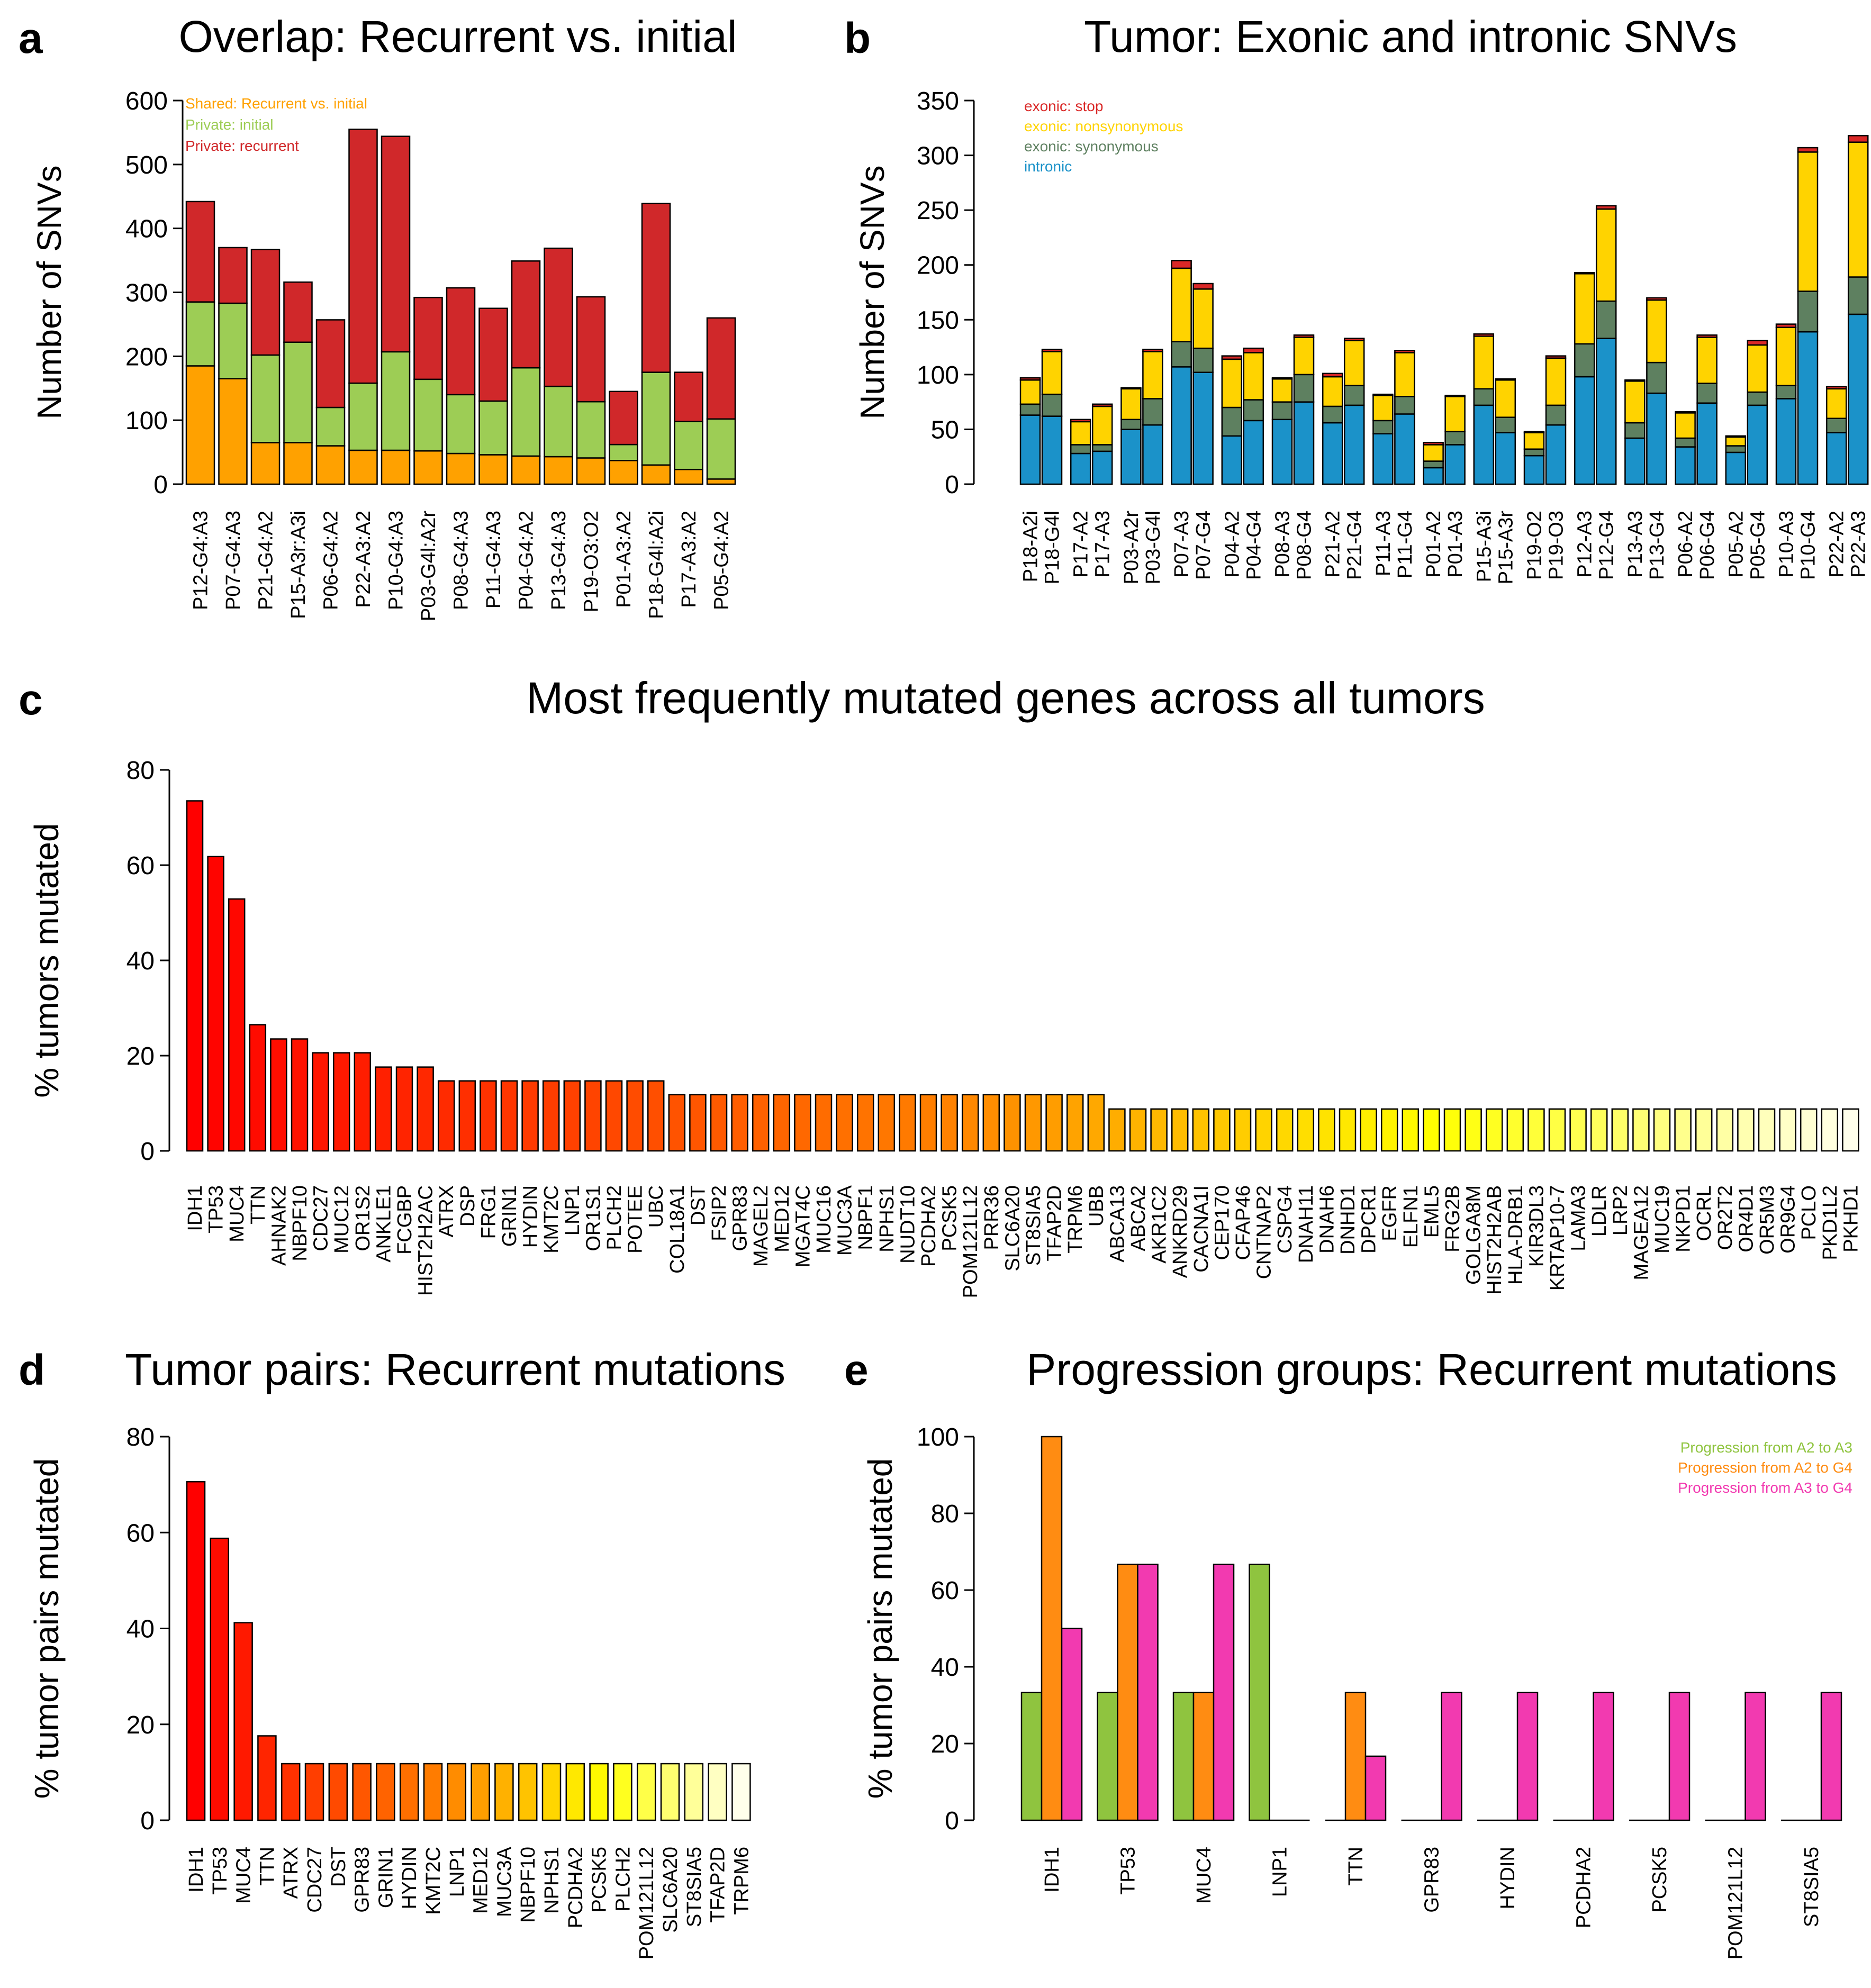 The width and height of the screenshot is (1871, 1988). Describe the element at coordinates (140, 961) in the screenshot. I see `y-tick-label-c-2: 40` at that location.